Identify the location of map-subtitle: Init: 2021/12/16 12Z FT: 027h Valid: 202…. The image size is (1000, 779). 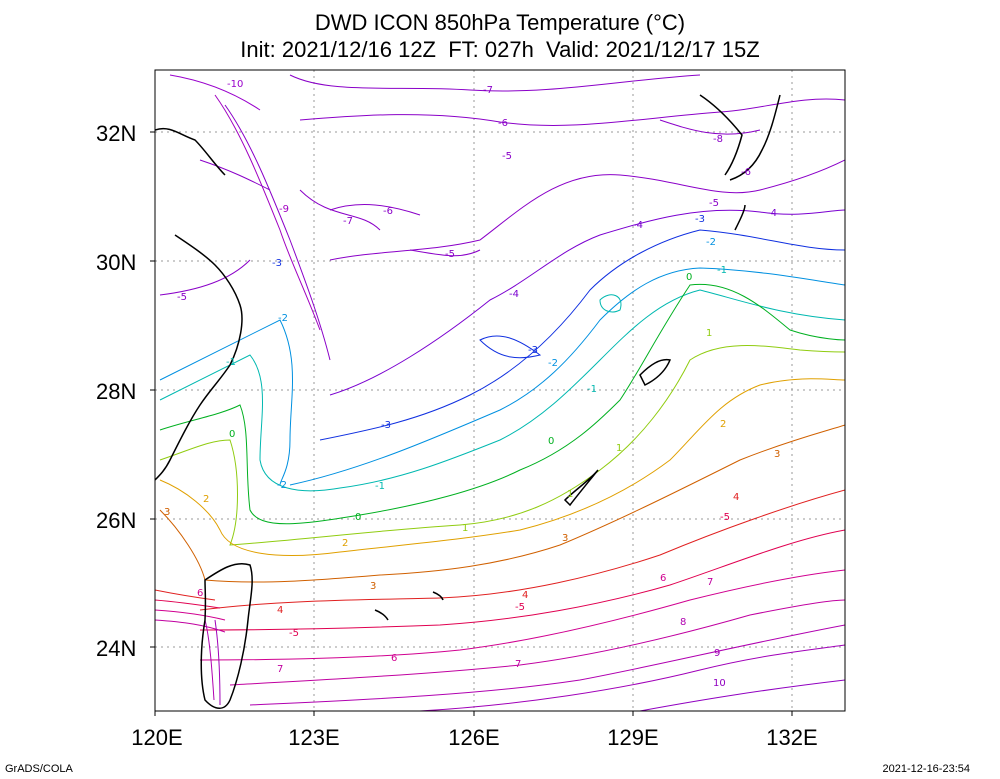
(500, 49).